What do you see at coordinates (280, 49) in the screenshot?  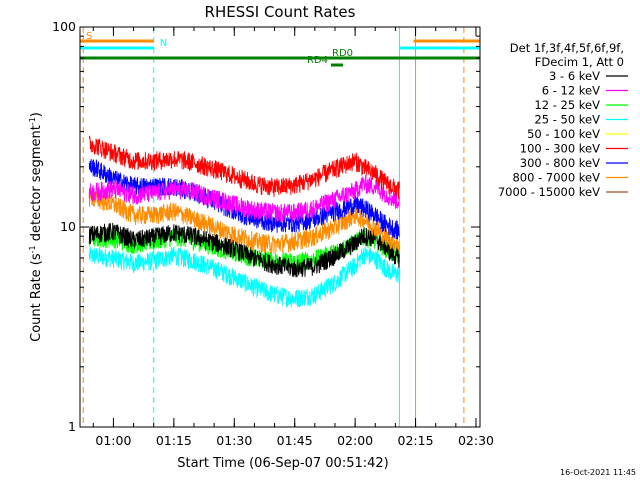 I see `attenuator-bars: S N RD0 RD4` at bounding box center [280, 49].